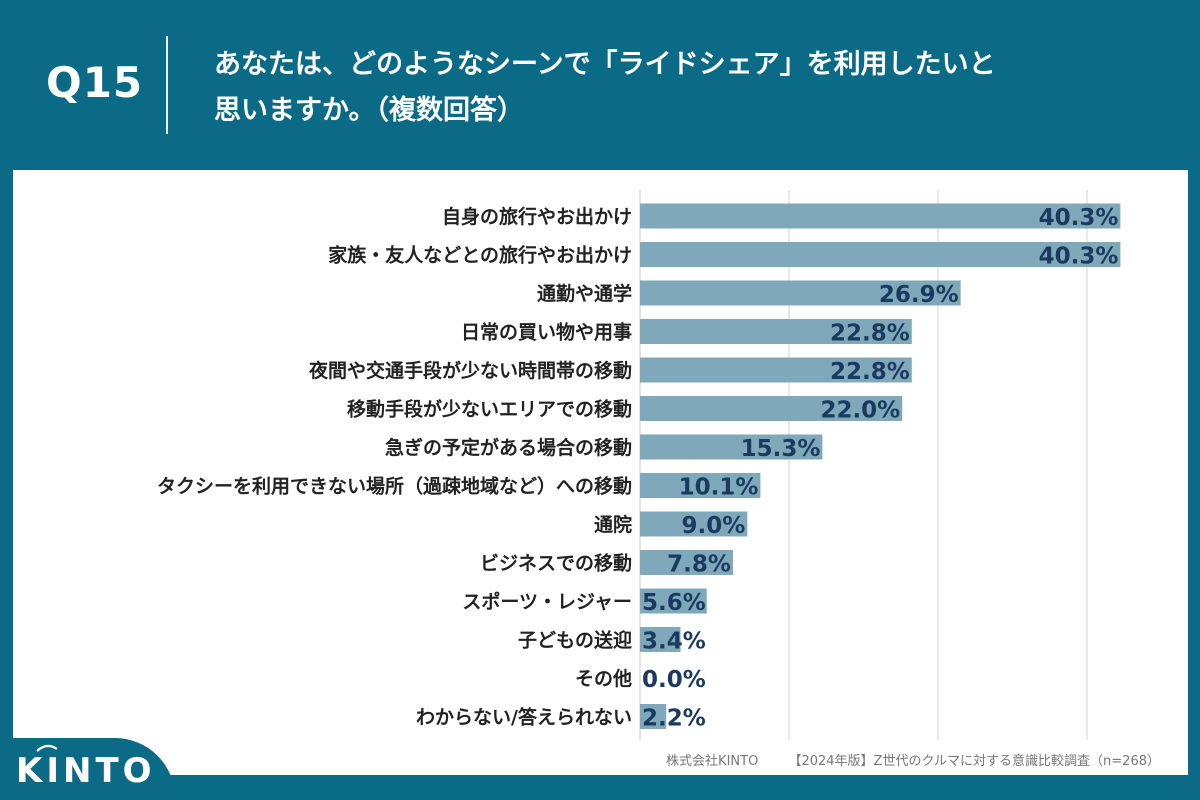 This screenshot has width=1200, height=800. Describe the element at coordinates (547, 601) in the screenshot. I see `category-label: スポーツ・レジャー` at that location.